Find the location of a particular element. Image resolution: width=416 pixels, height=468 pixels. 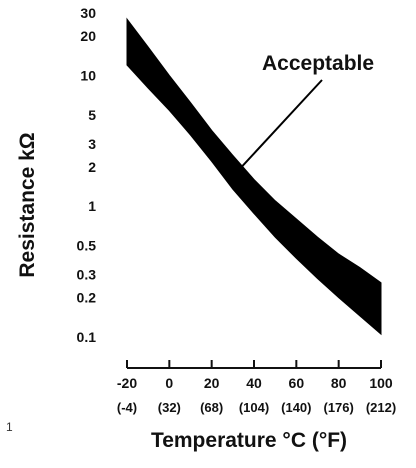

y-tick-label: 2 is located at coordinates (92, 167).